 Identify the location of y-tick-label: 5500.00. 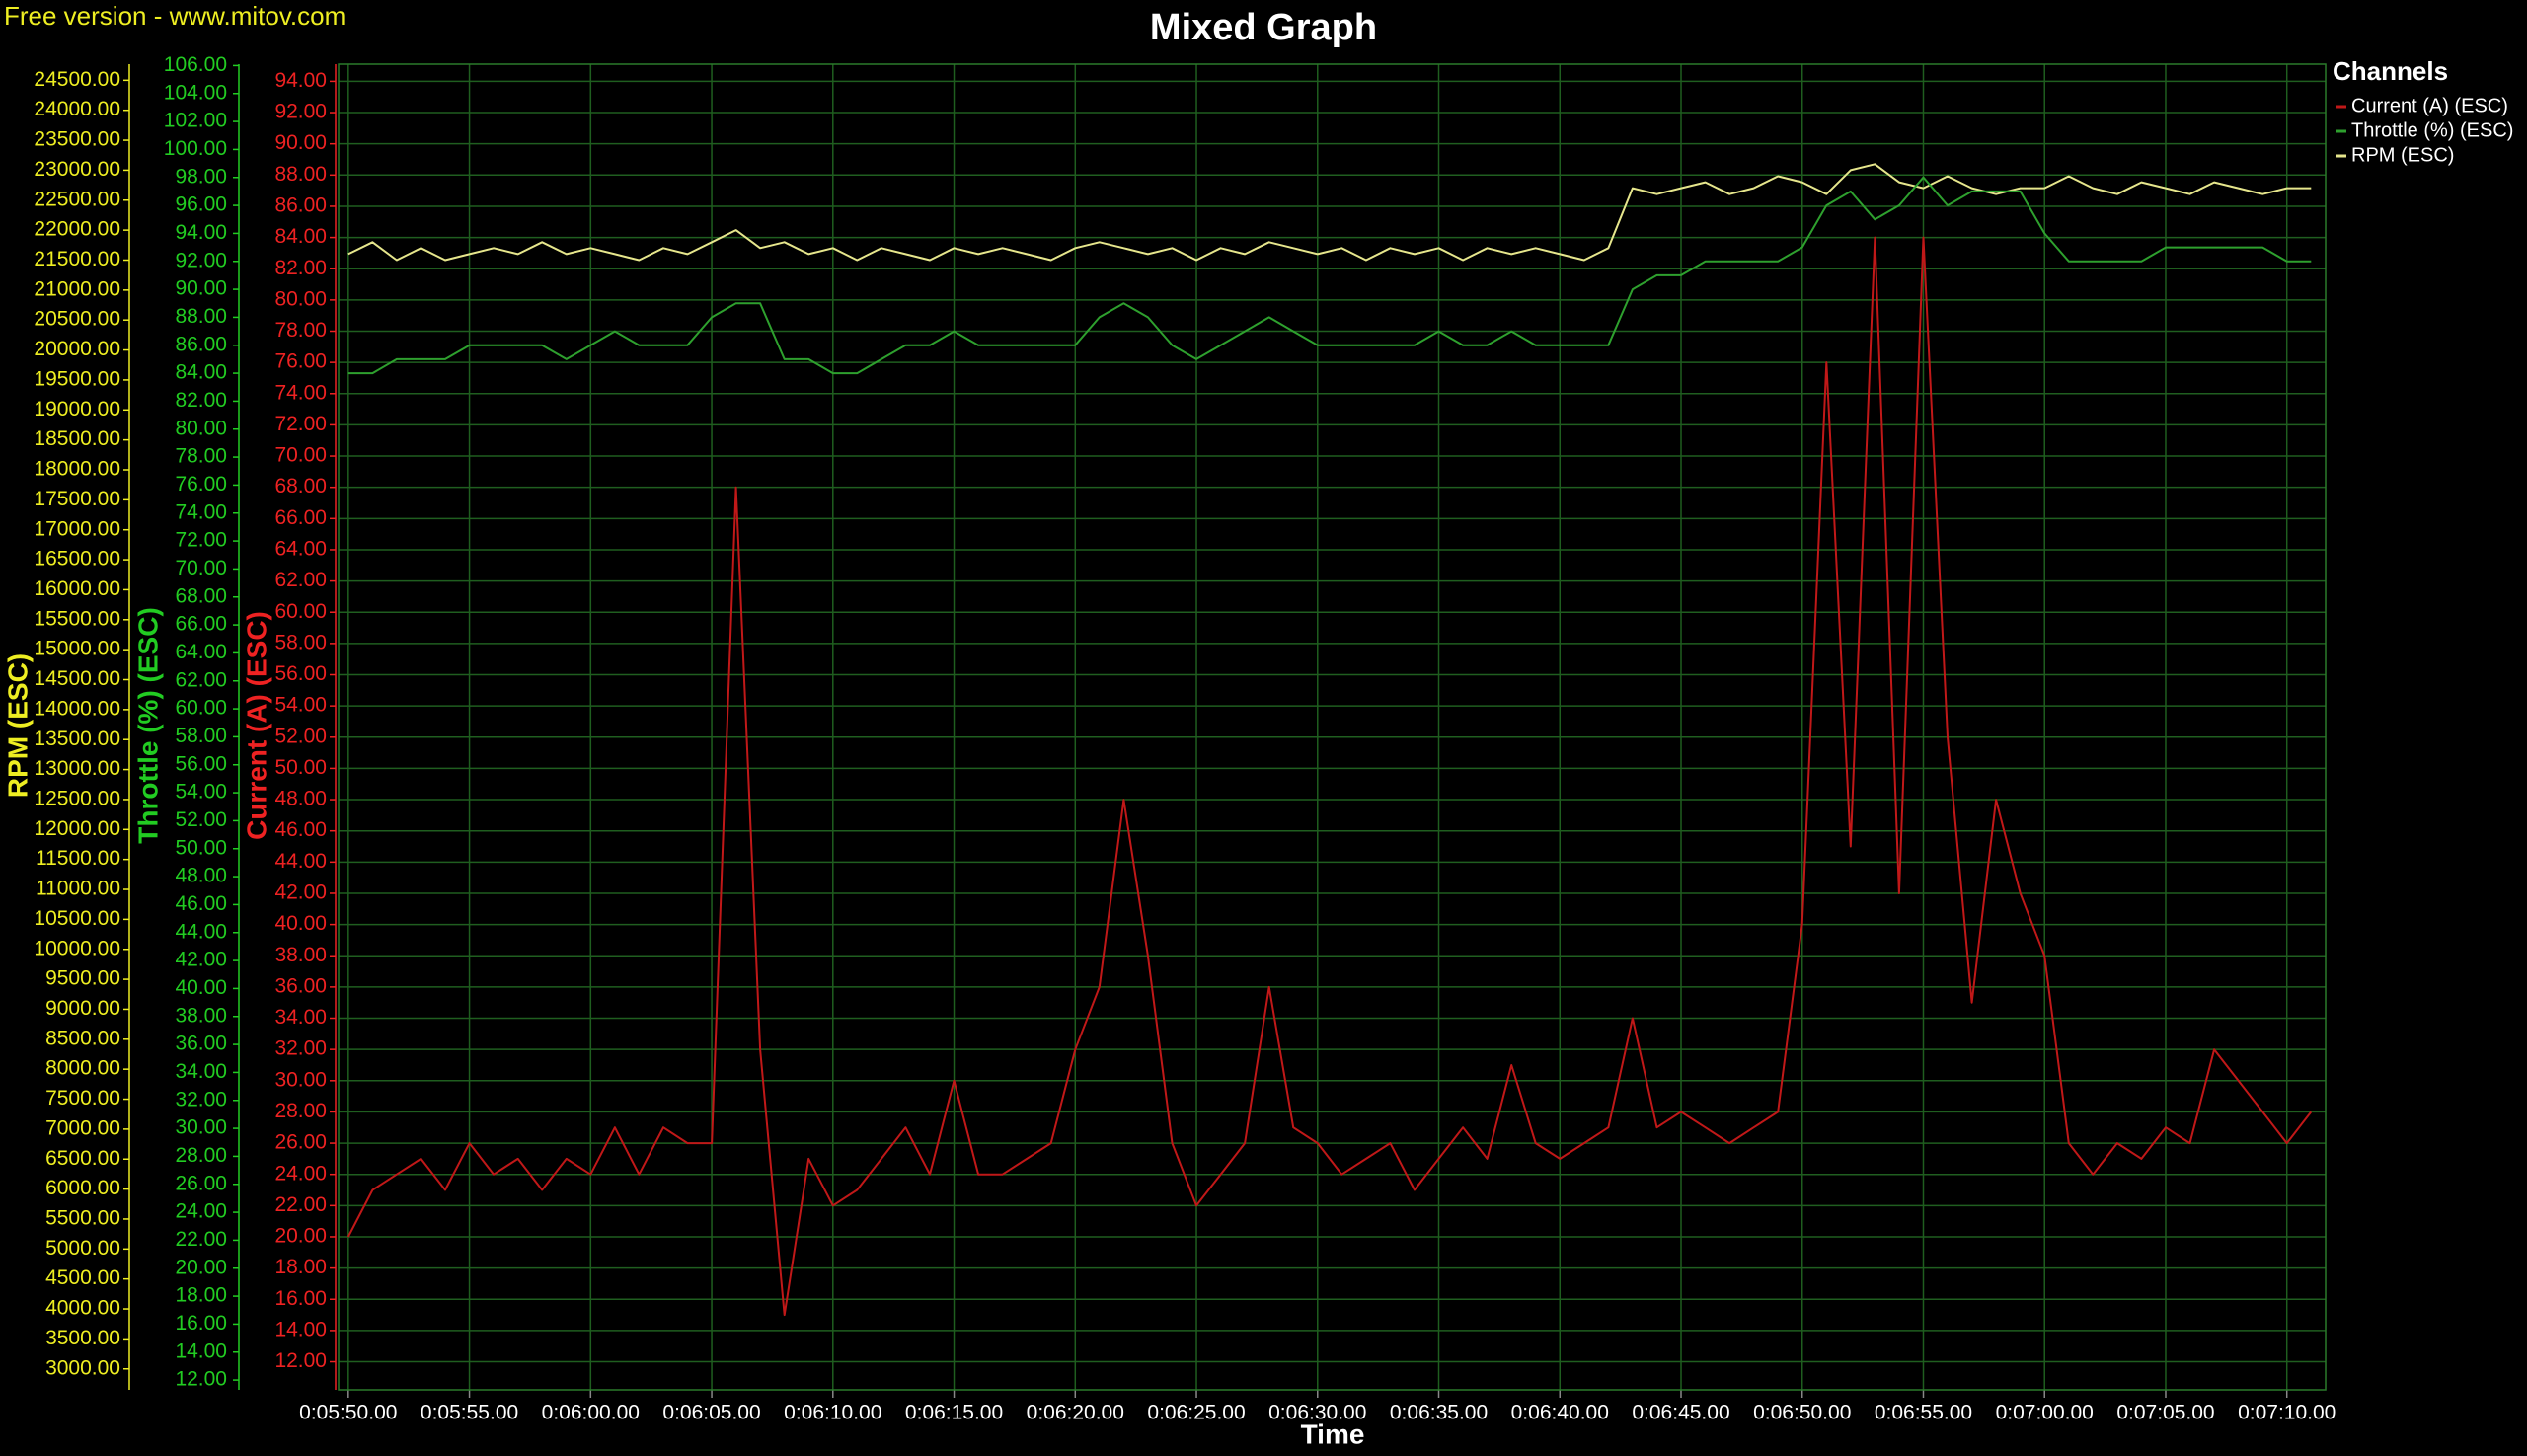
(82, 1218).